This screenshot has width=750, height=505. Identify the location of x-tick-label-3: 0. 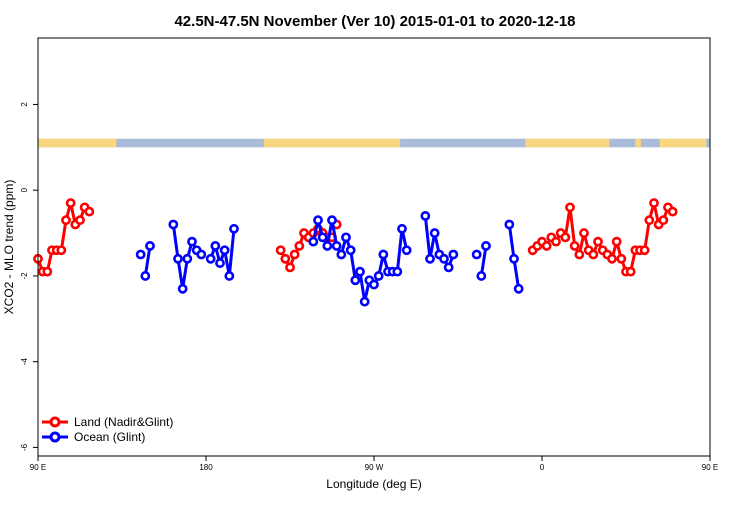
(542, 467).